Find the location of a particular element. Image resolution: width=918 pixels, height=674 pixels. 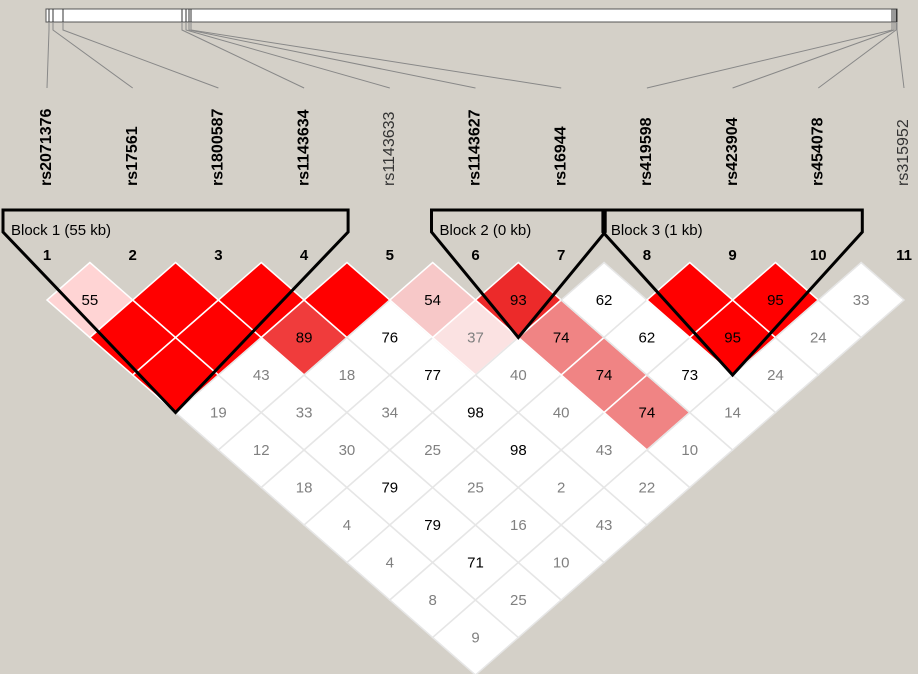

ld-cell is located at coordinates (861, 300).